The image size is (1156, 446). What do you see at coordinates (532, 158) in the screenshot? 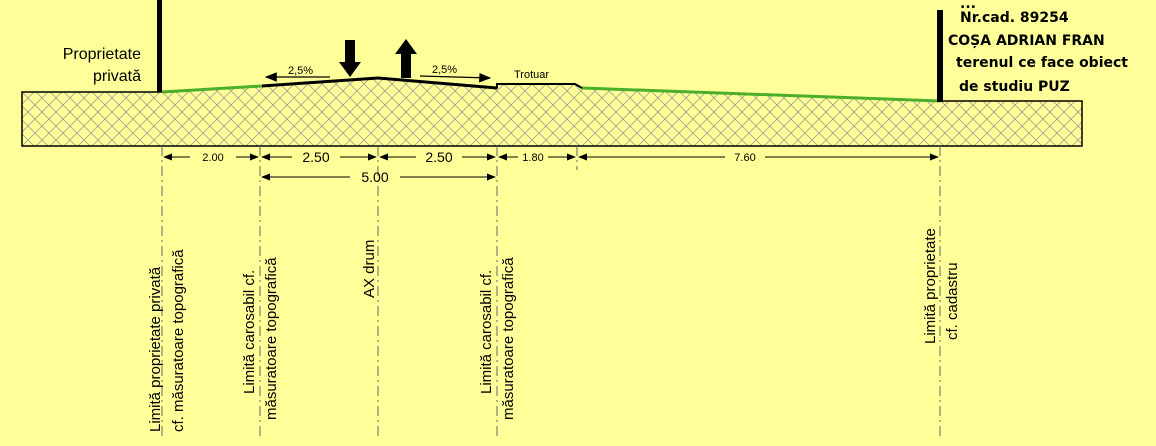
I see `dim-label-4: 1.80` at bounding box center [532, 158].